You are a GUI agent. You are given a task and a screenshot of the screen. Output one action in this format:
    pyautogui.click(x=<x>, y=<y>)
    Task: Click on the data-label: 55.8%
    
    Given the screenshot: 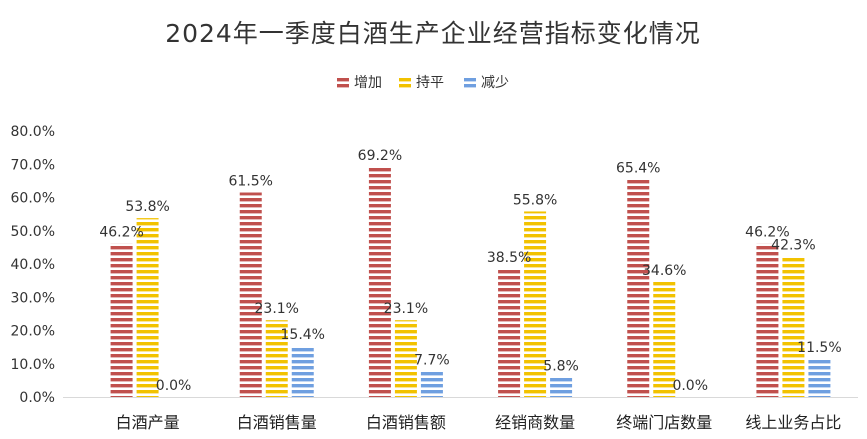 What is the action you would take?
    pyautogui.click(x=535, y=200)
    